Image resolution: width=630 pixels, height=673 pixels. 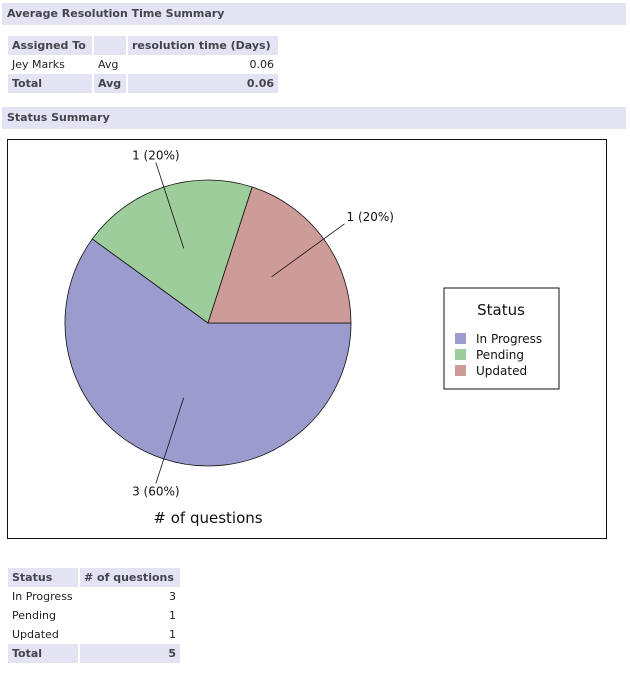 What do you see at coordinates (314, 118) in the screenshot?
I see `status-summary-header: Status Summary` at bounding box center [314, 118].